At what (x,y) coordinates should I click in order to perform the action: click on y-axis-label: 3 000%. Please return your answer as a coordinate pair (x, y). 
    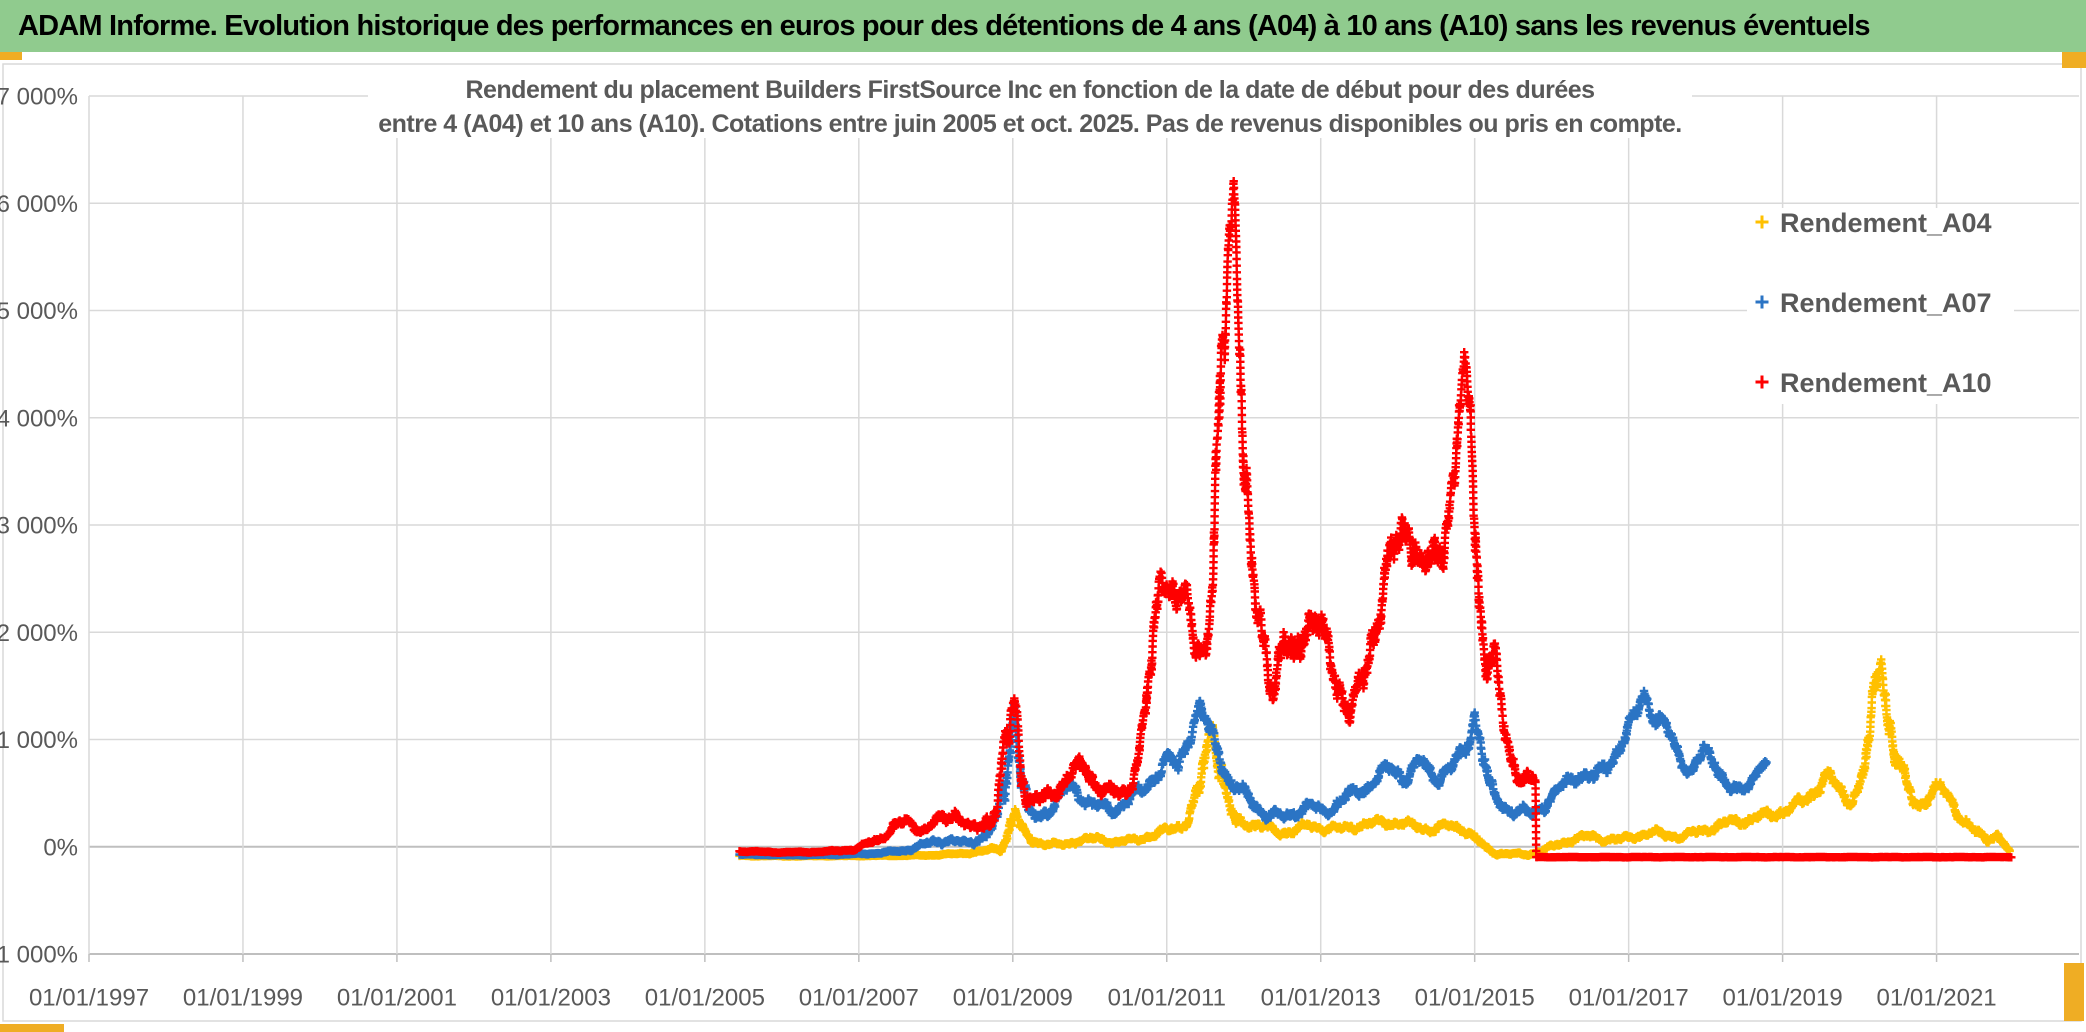
    Looking at the image, I should click on (39, 526).